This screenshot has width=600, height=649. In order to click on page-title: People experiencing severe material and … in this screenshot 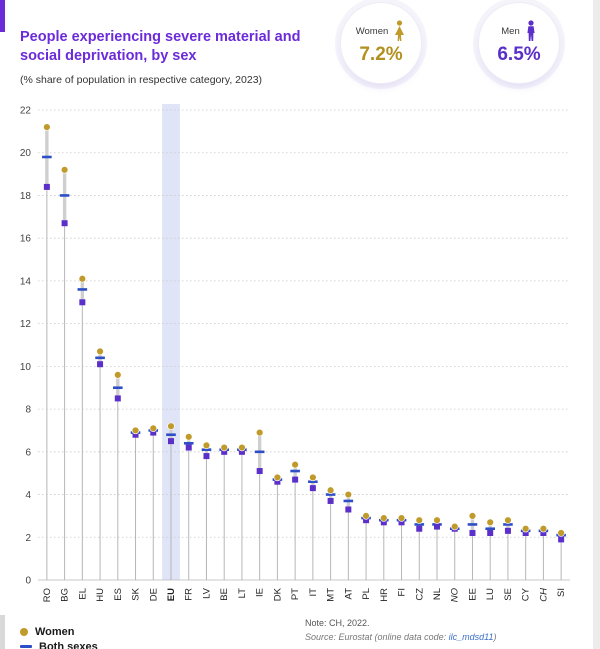, I will do `click(160, 46)`.